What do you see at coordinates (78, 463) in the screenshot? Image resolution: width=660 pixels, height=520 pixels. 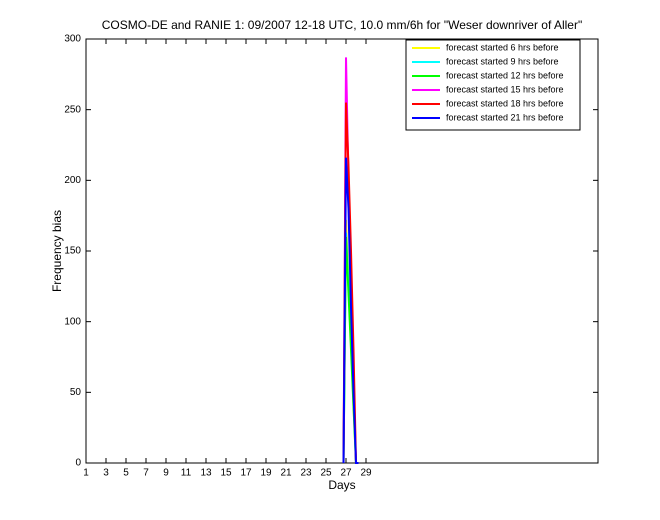 I see `y-tick-label: 0` at bounding box center [78, 463].